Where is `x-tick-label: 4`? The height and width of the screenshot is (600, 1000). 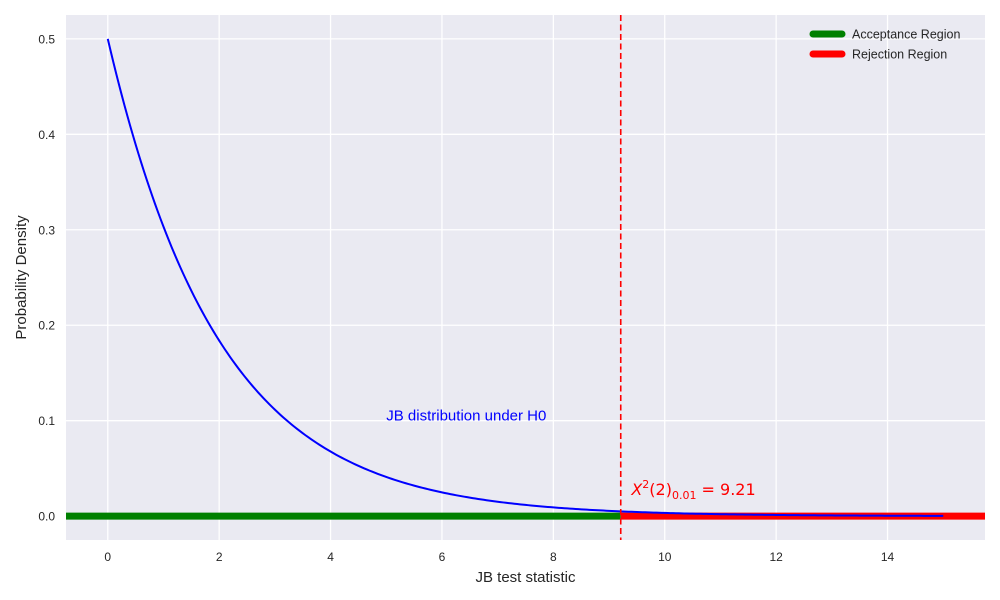
x-tick-label: 4 is located at coordinates (330, 557).